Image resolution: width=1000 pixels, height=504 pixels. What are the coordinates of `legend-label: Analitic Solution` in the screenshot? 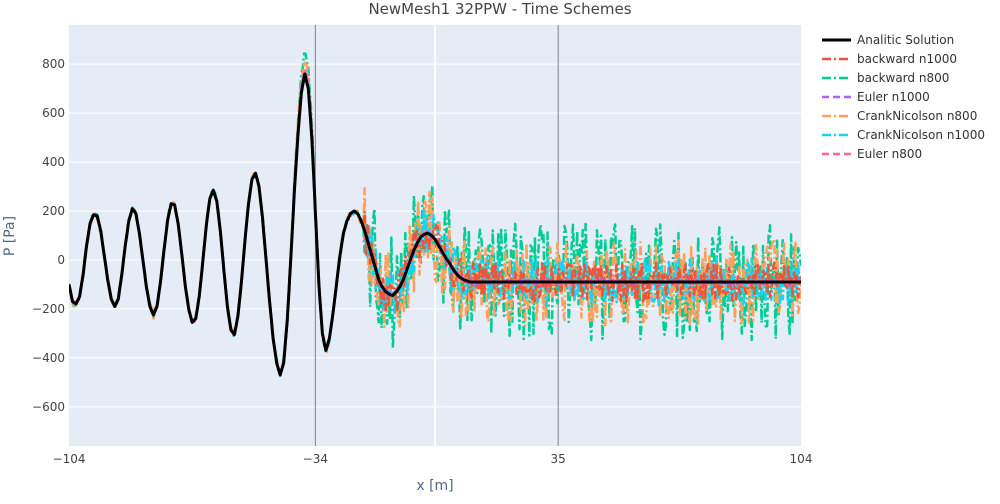 It's located at (905, 40).